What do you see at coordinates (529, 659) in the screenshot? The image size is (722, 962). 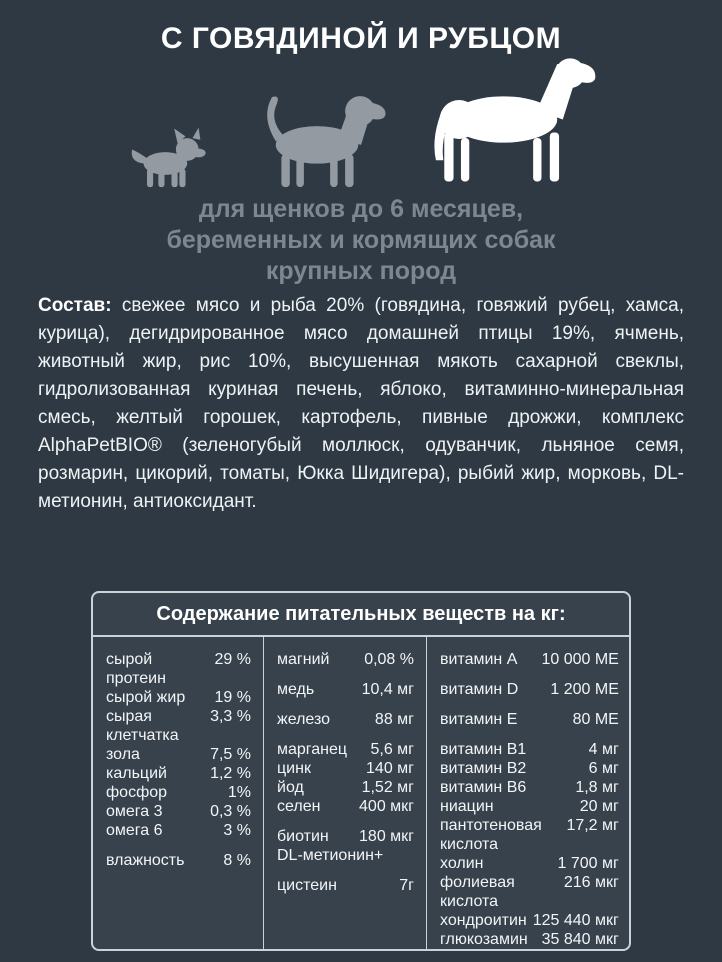 I see `nutrient-row: витамин A 10 000 МЕ` at bounding box center [529, 659].